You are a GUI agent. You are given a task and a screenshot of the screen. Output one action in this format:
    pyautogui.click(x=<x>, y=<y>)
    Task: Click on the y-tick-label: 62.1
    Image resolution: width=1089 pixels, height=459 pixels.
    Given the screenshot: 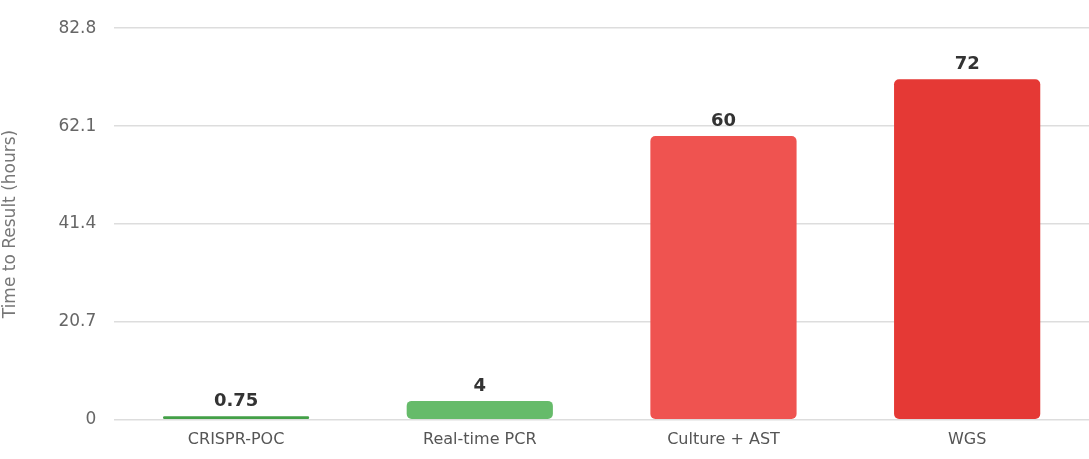 What is the action you would take?
    pyautogui.click(x=77, y=124)
    